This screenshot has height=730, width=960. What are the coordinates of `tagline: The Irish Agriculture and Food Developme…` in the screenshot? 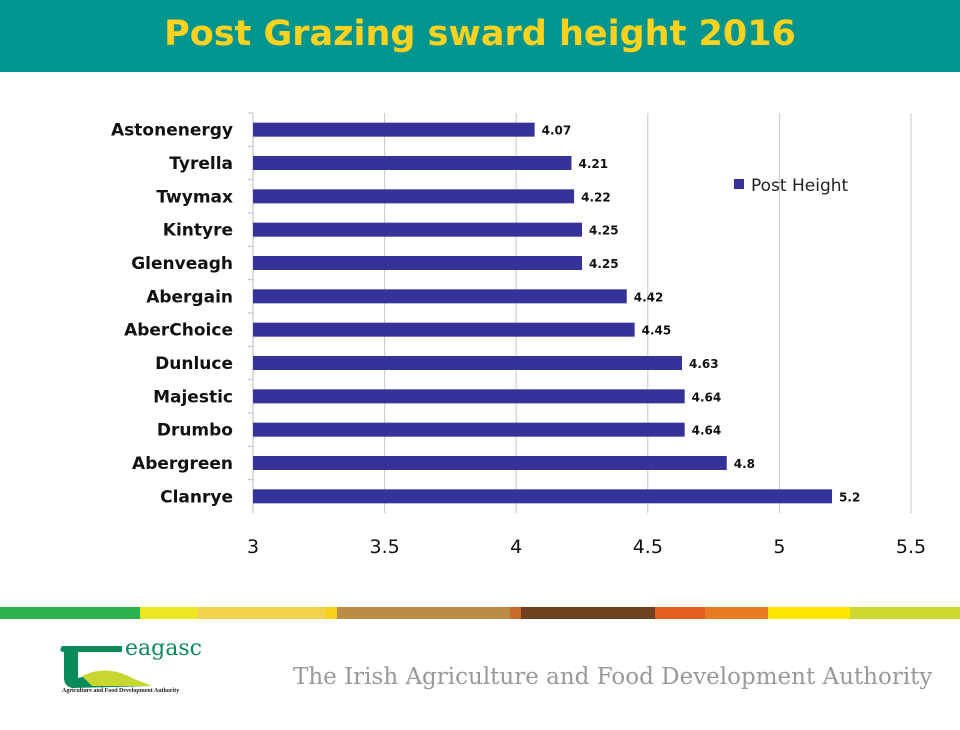 It's located at (613, 677).